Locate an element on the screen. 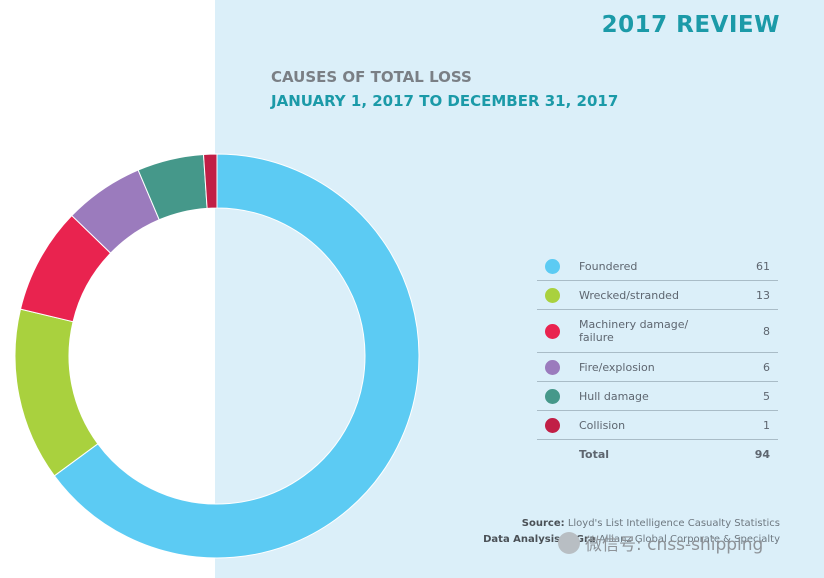 The height and width of the screenshot is (578, 824). legend-total-value: 94 is located at coordinates (762, 454).